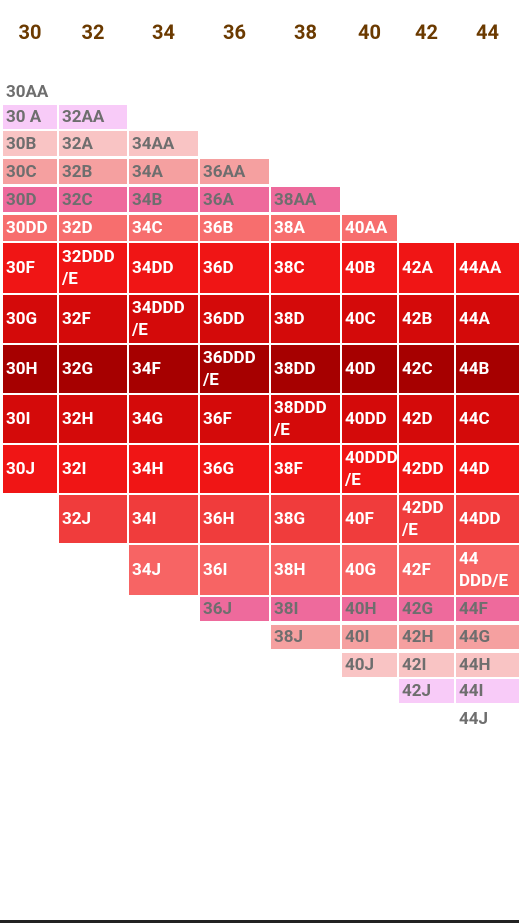 The width and height of the screenshot is (519, 923). I want to click on size-cell-text: 36A, so click(218, 199).